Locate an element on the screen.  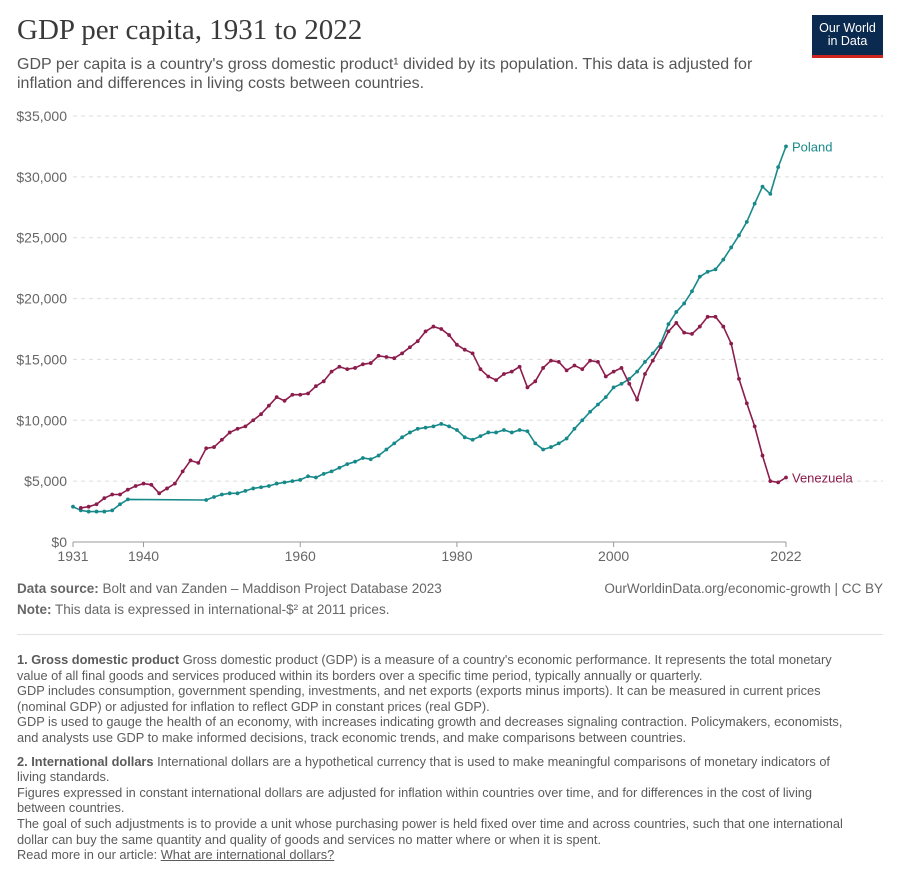
y-tick-label: $15,000 is located at coordinates (41, 359).